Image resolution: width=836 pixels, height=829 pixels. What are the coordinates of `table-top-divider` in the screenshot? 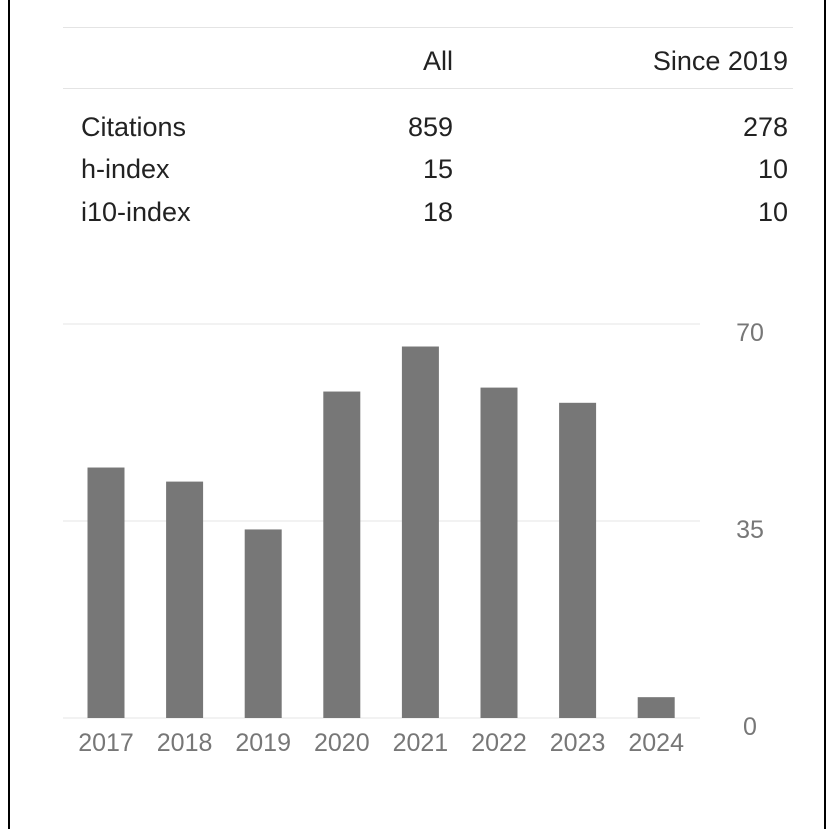 It's located at (428, 27).